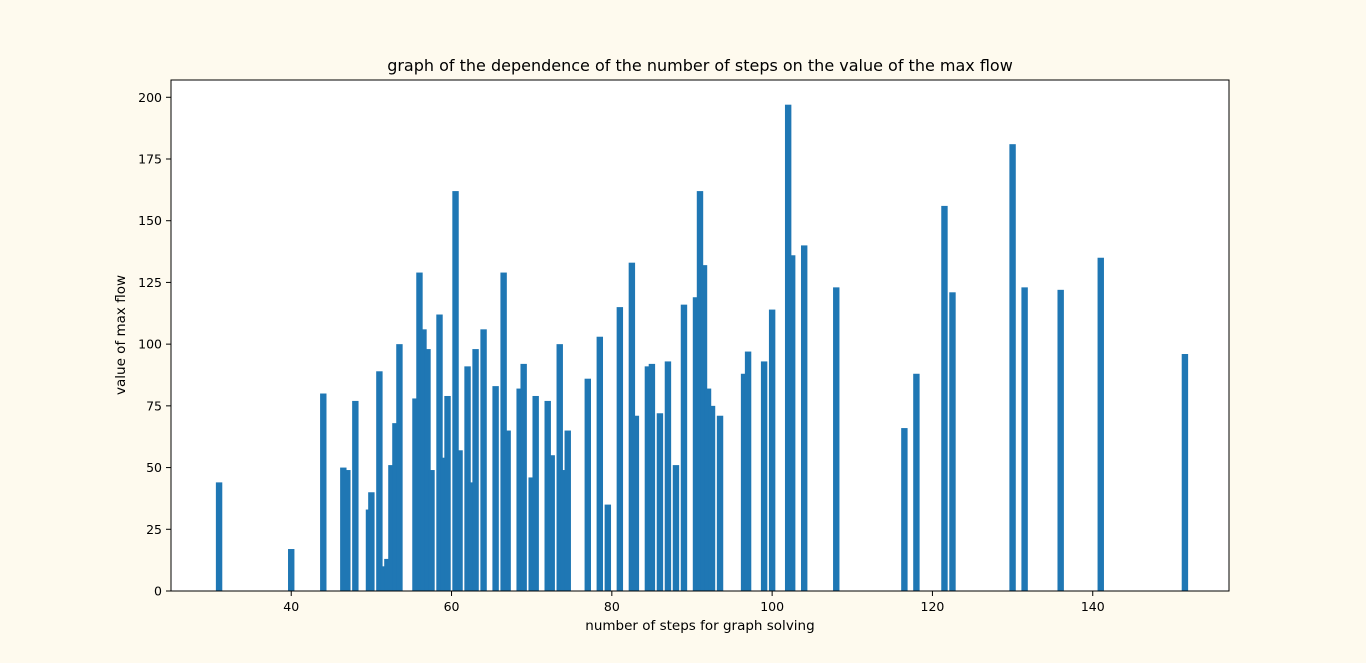  Describe the element at coordinates (694, 602) in the screenshot. I see `x-axis-ticks: 40 60 80 100 120 140` at that location.